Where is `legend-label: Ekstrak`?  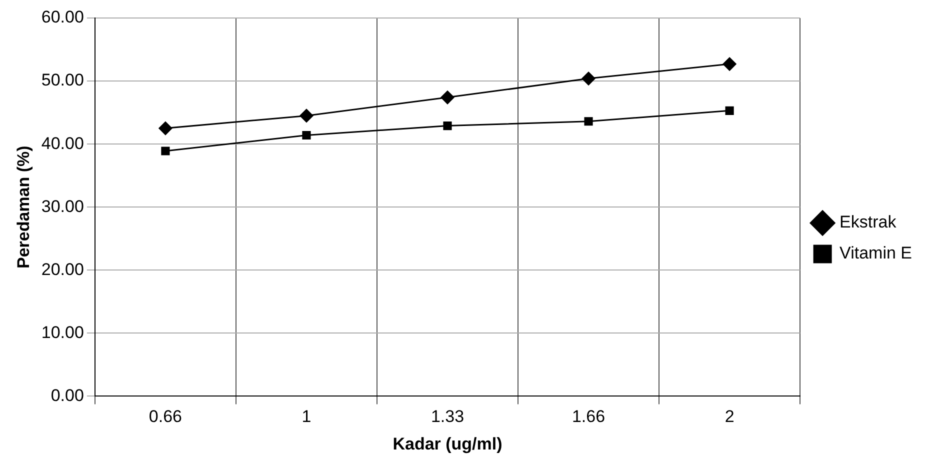 legend-label: Ekstrak is located at coordinates (868, 222).